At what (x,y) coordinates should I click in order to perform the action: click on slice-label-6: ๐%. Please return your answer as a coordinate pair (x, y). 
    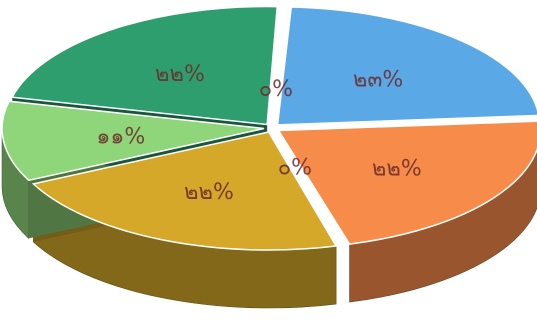
    Looking at the image, I should click on (276, 89).